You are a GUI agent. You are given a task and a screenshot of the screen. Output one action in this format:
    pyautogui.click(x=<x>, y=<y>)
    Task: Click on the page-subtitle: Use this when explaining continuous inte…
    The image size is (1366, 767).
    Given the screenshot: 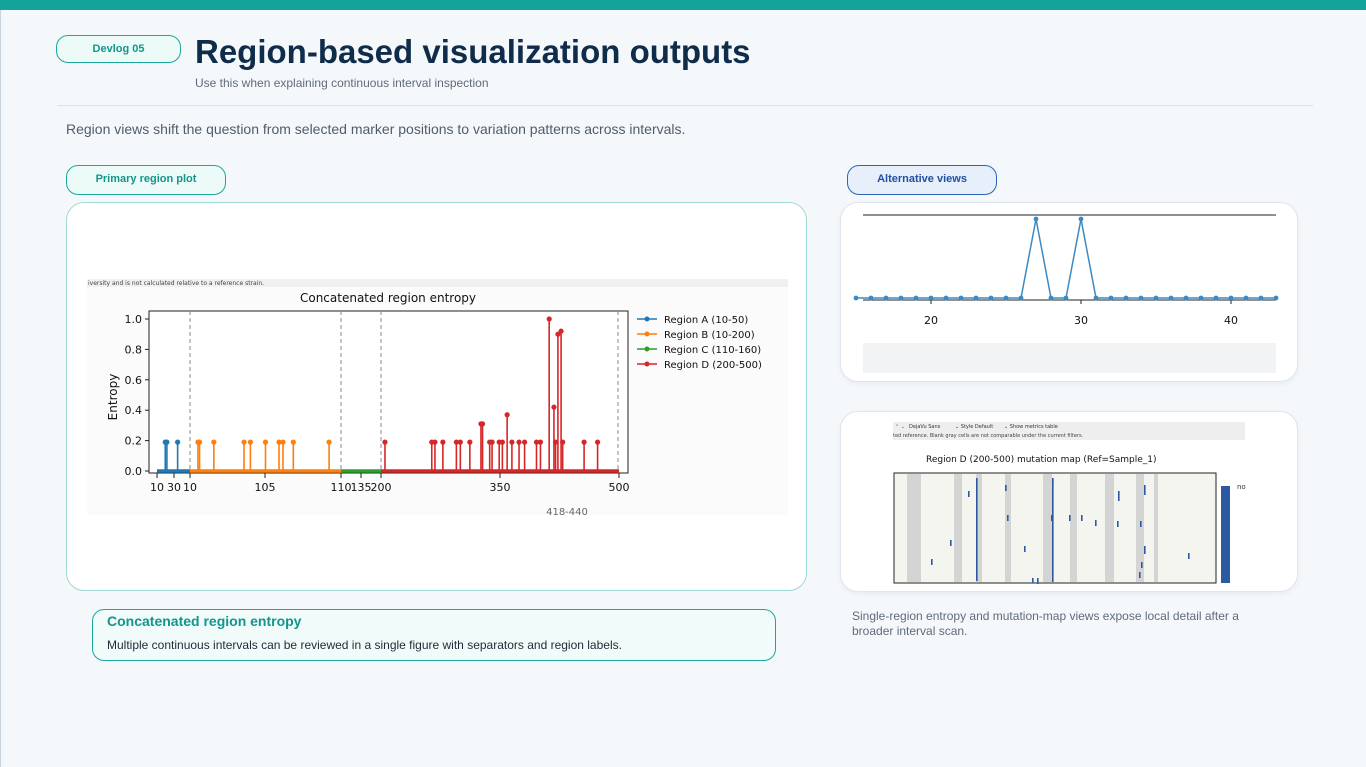 What is the action you would take?
    pyautogui.click(x=342, y=83)
    